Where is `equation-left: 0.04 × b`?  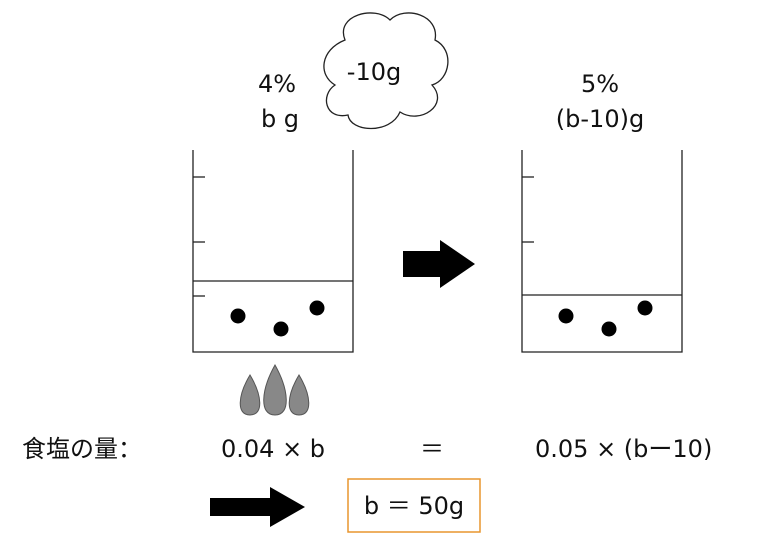 equation-left: 0.04 × b is located at coordinates (273, 449).